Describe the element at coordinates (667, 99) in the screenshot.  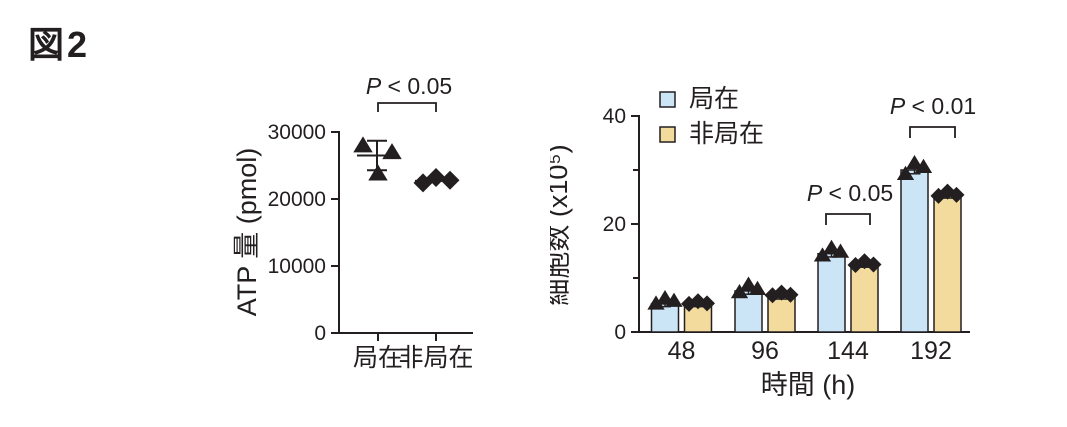
I see `legend-swatch-局在` at that location.